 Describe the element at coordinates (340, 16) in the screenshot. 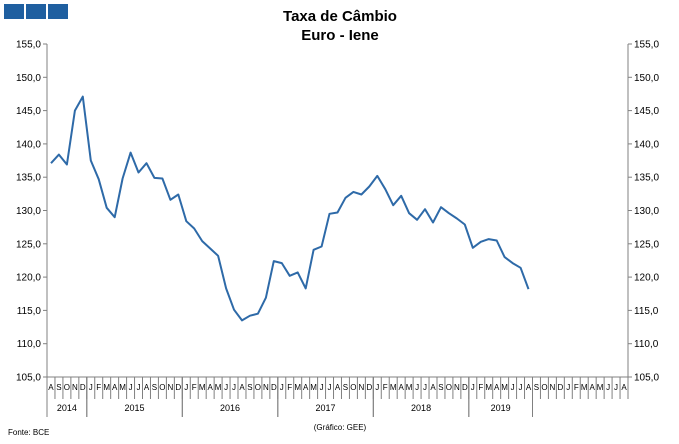

I see `chart-title: Taxa de Câmbio` at that location.